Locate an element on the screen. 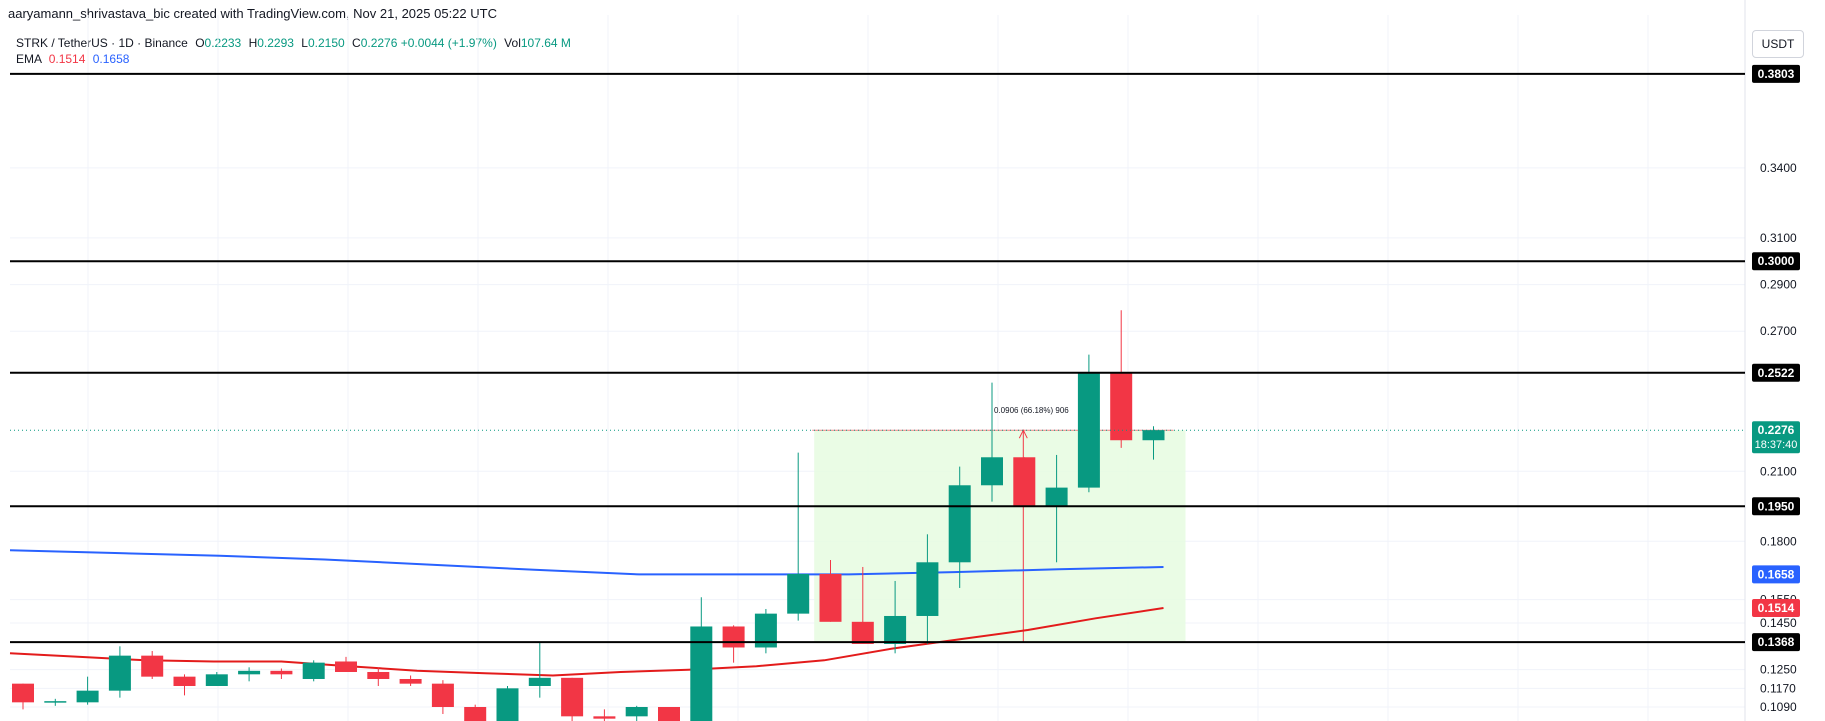  current-price-tag-bg is located at coordinates (1776, 437).